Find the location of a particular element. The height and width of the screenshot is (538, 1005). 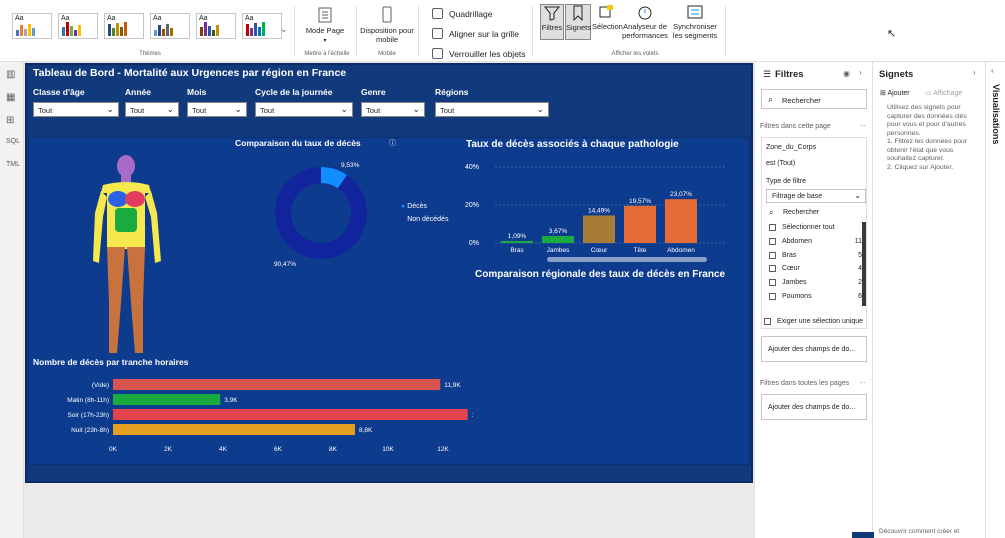

theme-3: Aa is located at coordinates (124, 26).